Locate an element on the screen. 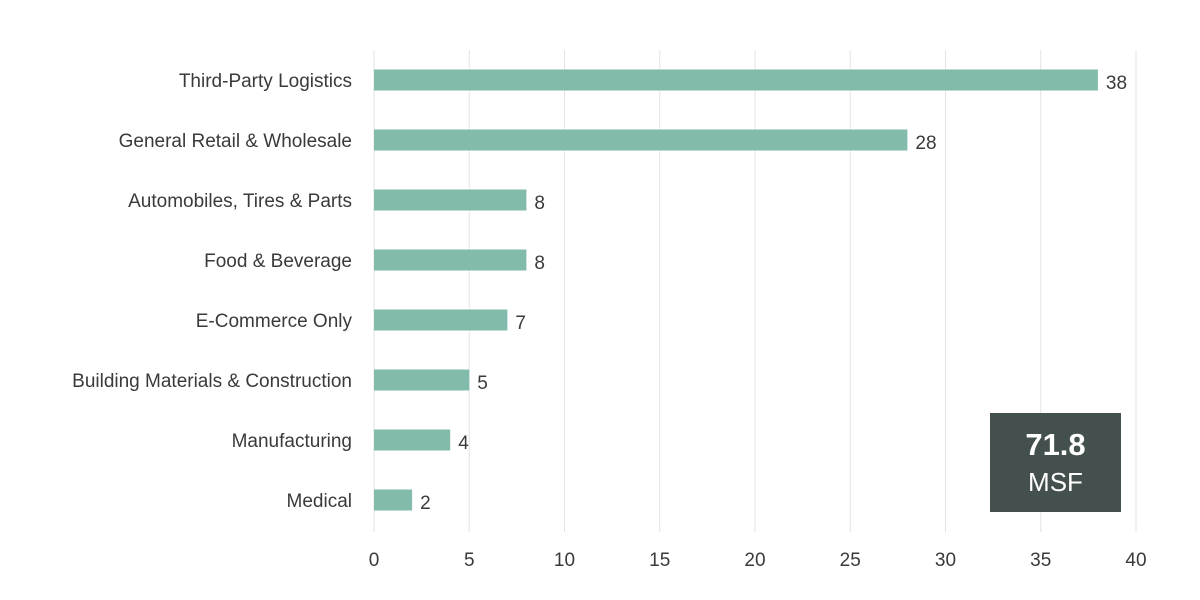 The image size is (1200, 600). x-tick-label: 20 is located at coordinates (754, 560).